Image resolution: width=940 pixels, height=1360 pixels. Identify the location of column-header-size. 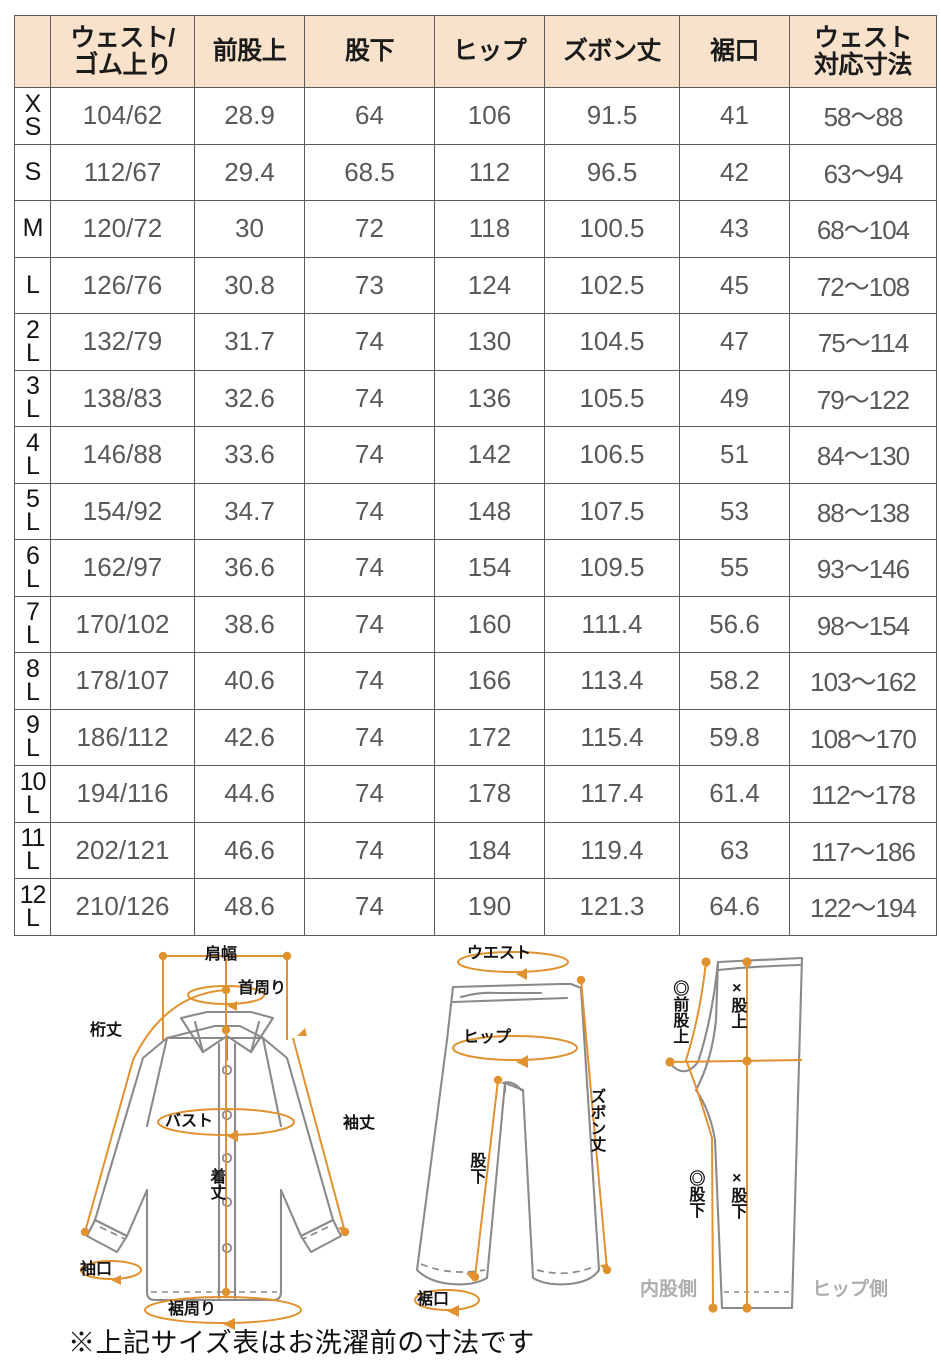
(32, 51).